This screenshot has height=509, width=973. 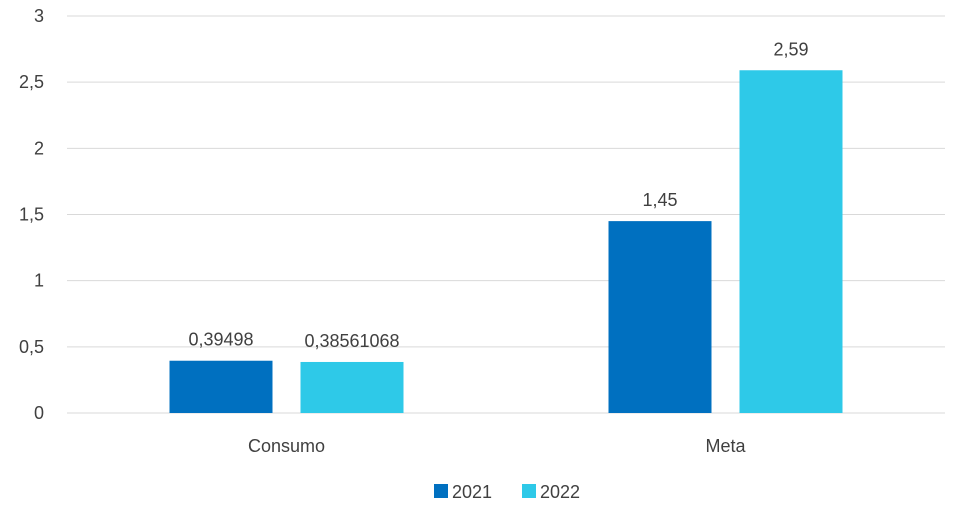 I want to click on y-axis-ticks: 0 0,5 1 1,5 2 2,5 3, so click(x=31, y=214).